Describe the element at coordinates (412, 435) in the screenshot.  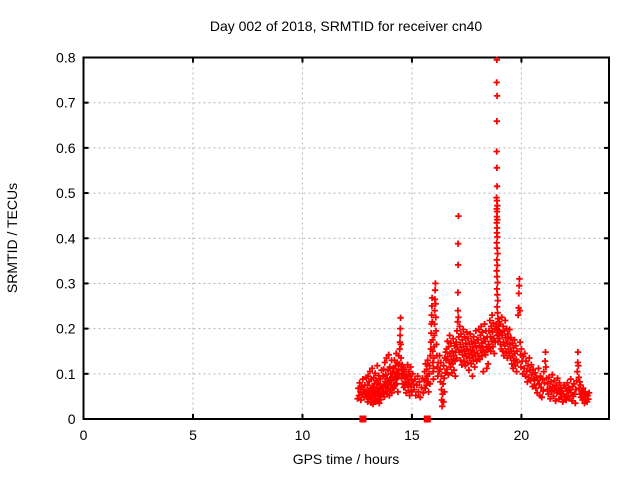
I see `x-tick-label: 15` at that location.